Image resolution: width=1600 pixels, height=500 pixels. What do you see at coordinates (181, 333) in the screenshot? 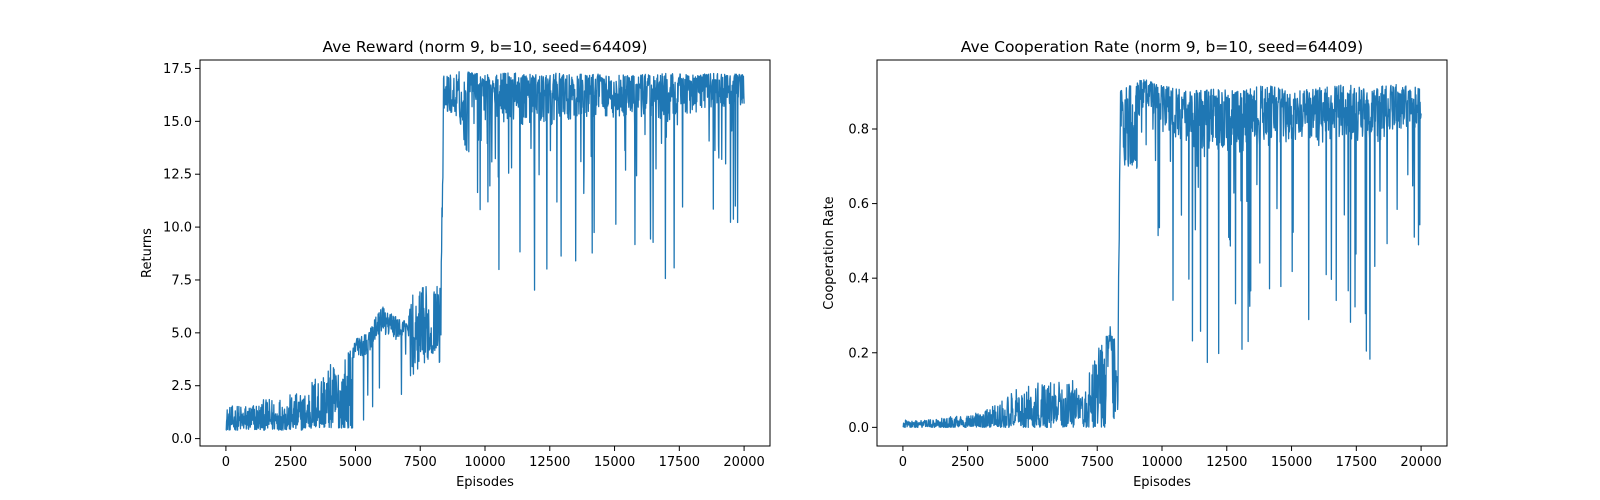
I see `y-tick-label: 5.0` at bounding box center [181, 333].